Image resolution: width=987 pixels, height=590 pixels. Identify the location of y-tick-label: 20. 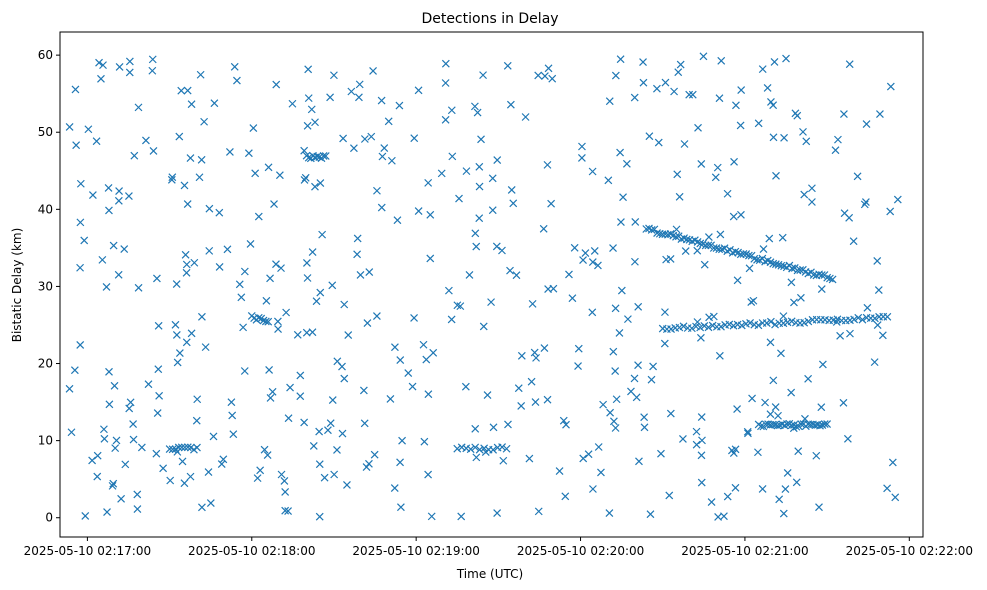
(45, 364).